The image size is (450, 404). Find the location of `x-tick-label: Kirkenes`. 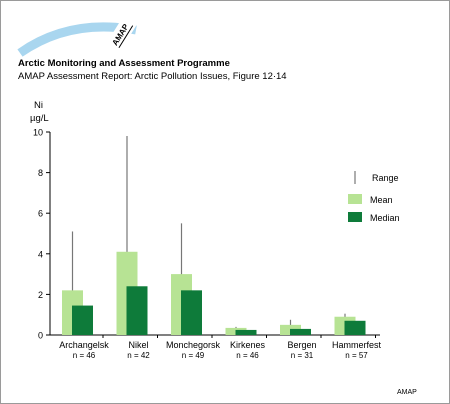

x-tick-label: Kirkenes is located at coordinates (248, 345).